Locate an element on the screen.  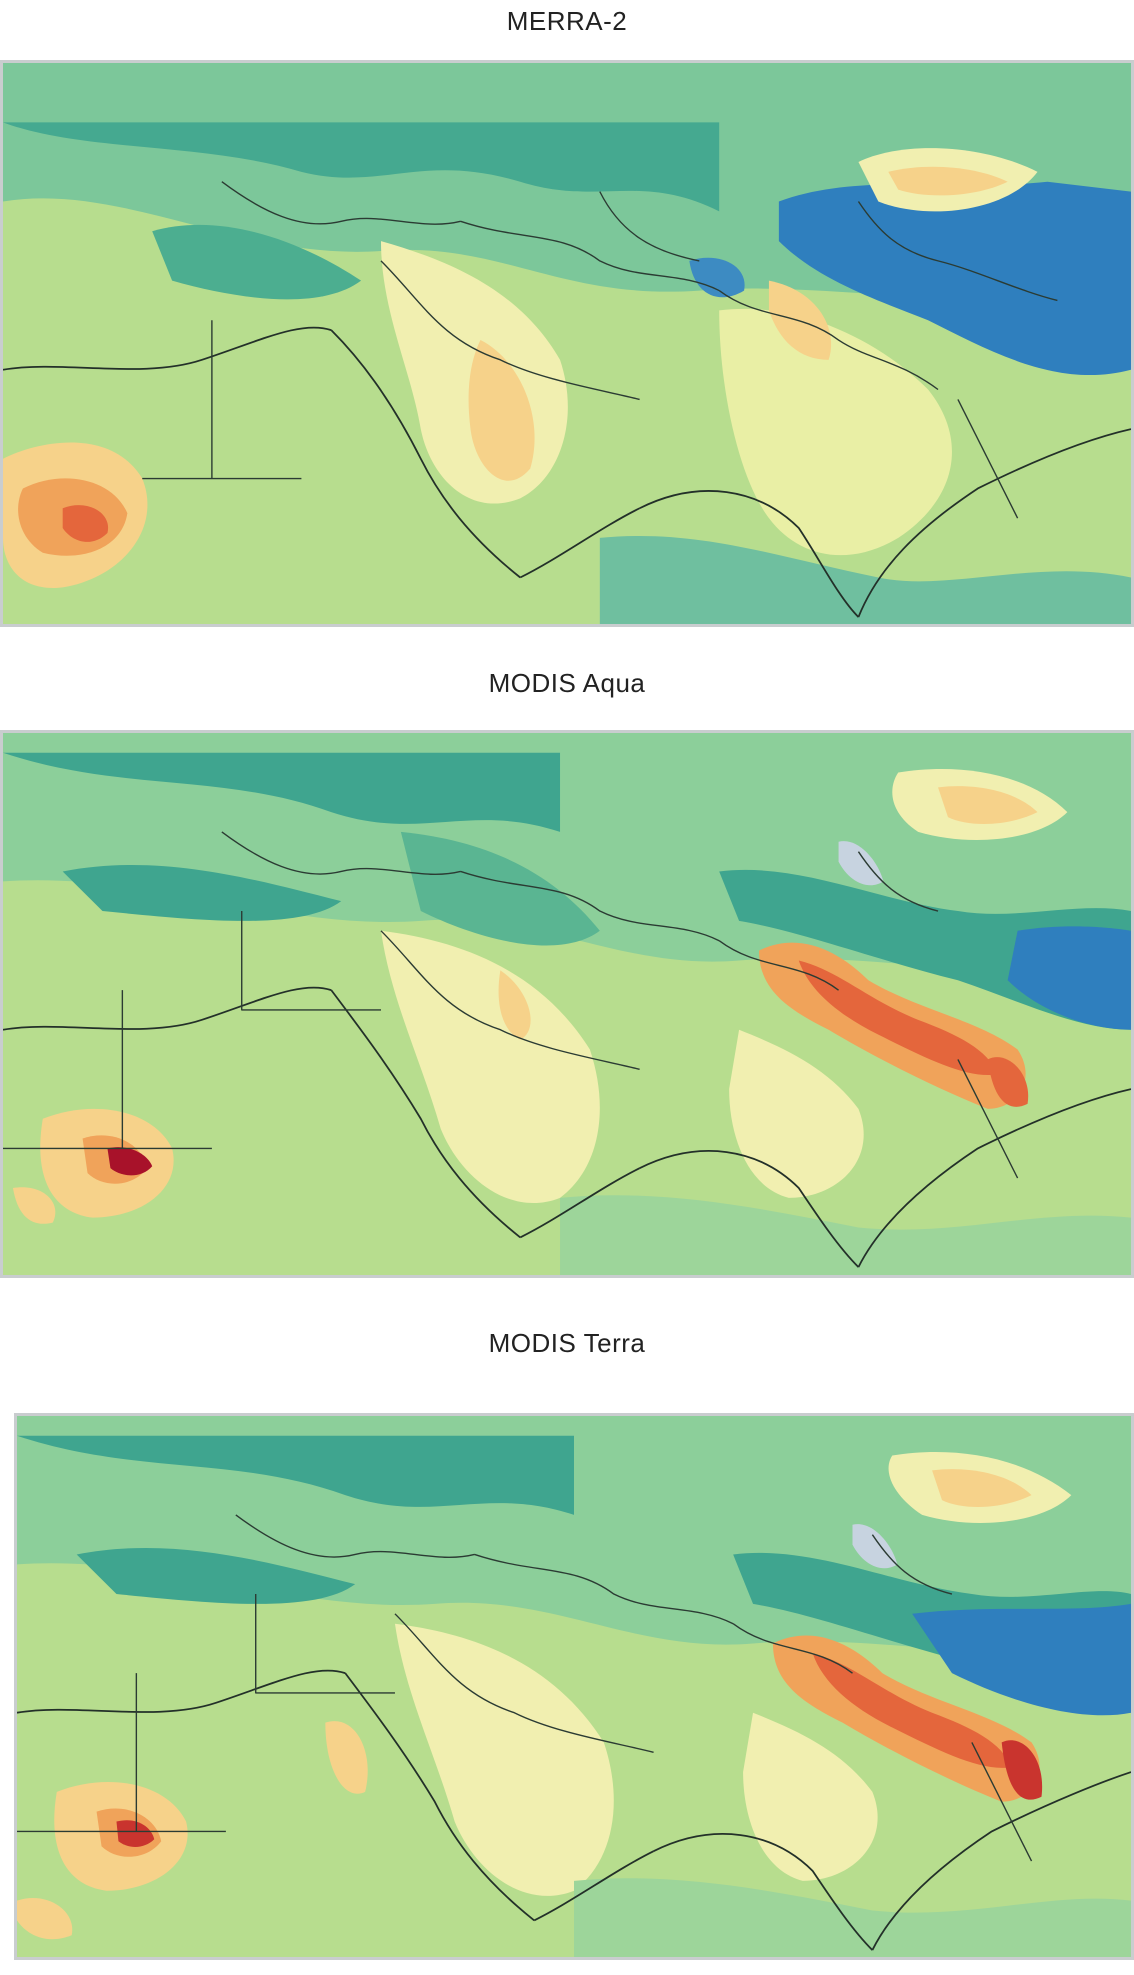
panel-title-modis-aqua: MODIS Aqua is located at coordinates (567, 683).